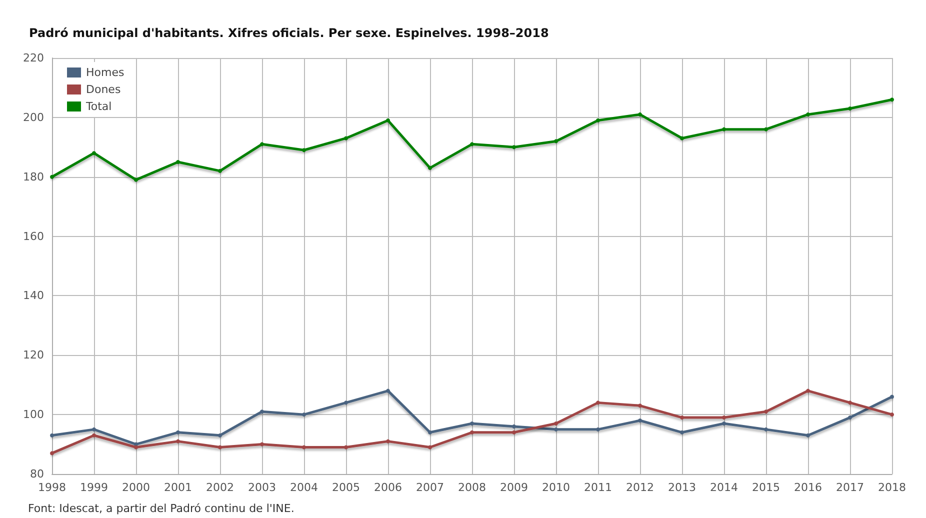 This screenshot has height=518, width=926. What do you see at coordinates (766, 487) in the screenshot?
I see `x-tick-label: 2015` at bounding box center [766, 487].